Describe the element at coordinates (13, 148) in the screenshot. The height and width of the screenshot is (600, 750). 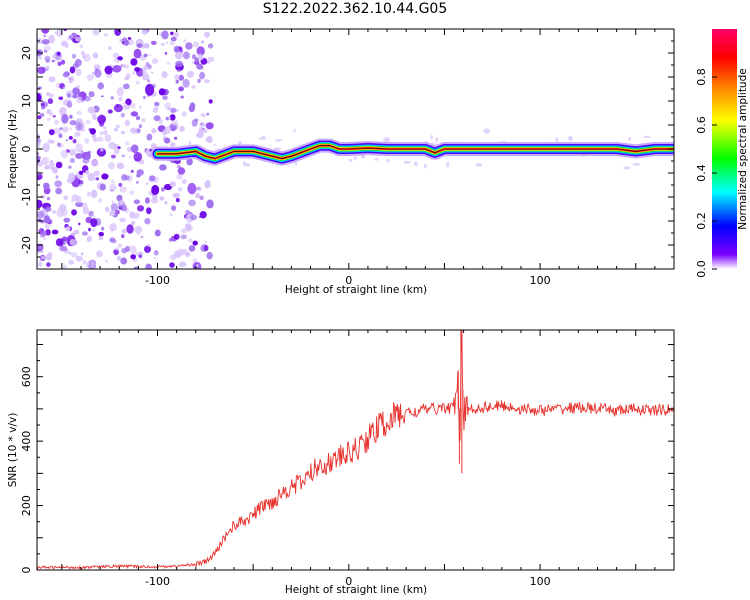
I see `spectrogram-ylabel: Frequency (Hz)` at that location.